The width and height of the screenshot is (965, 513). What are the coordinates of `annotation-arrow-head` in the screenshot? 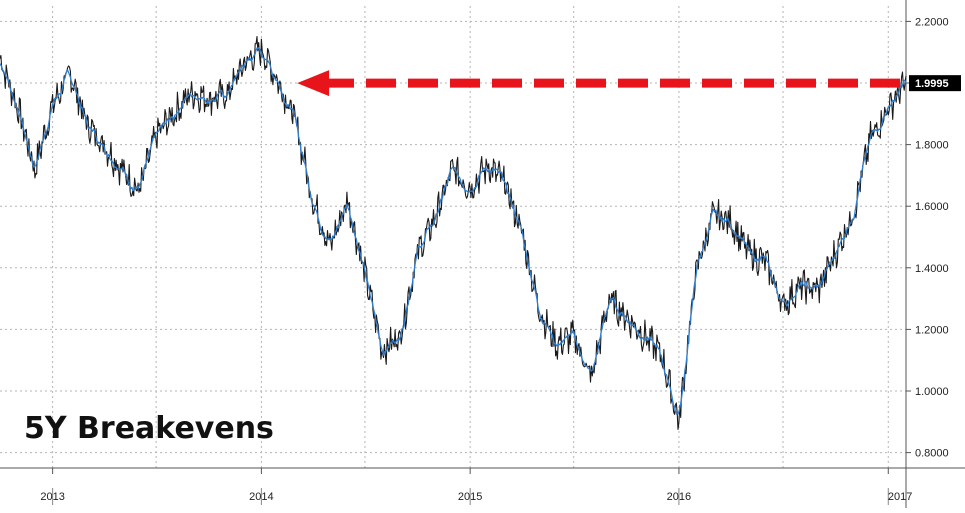 It's located at (313, 83).